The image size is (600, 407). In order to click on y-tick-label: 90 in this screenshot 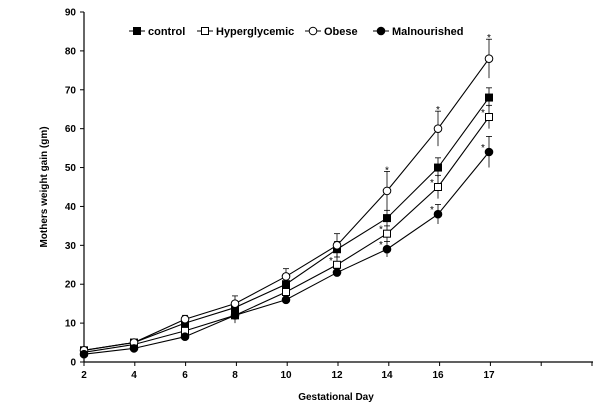, I will do `click(71, 13)`.